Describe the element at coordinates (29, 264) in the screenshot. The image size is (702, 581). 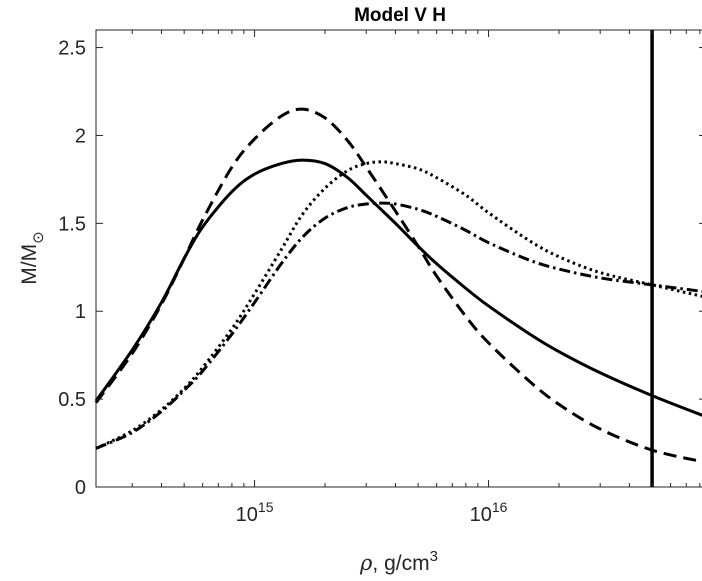
I see `y-axis-label-main: M/M` at that location.